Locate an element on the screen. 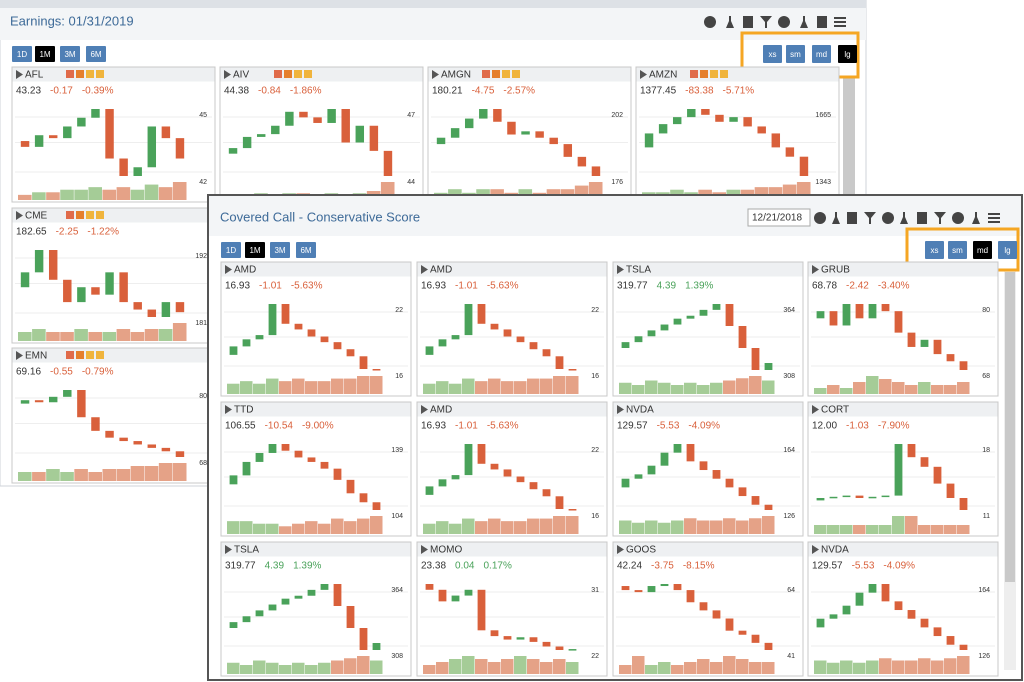 This screenshot has width=1024, height=682. status-icon is located at coordinates (80, 215).